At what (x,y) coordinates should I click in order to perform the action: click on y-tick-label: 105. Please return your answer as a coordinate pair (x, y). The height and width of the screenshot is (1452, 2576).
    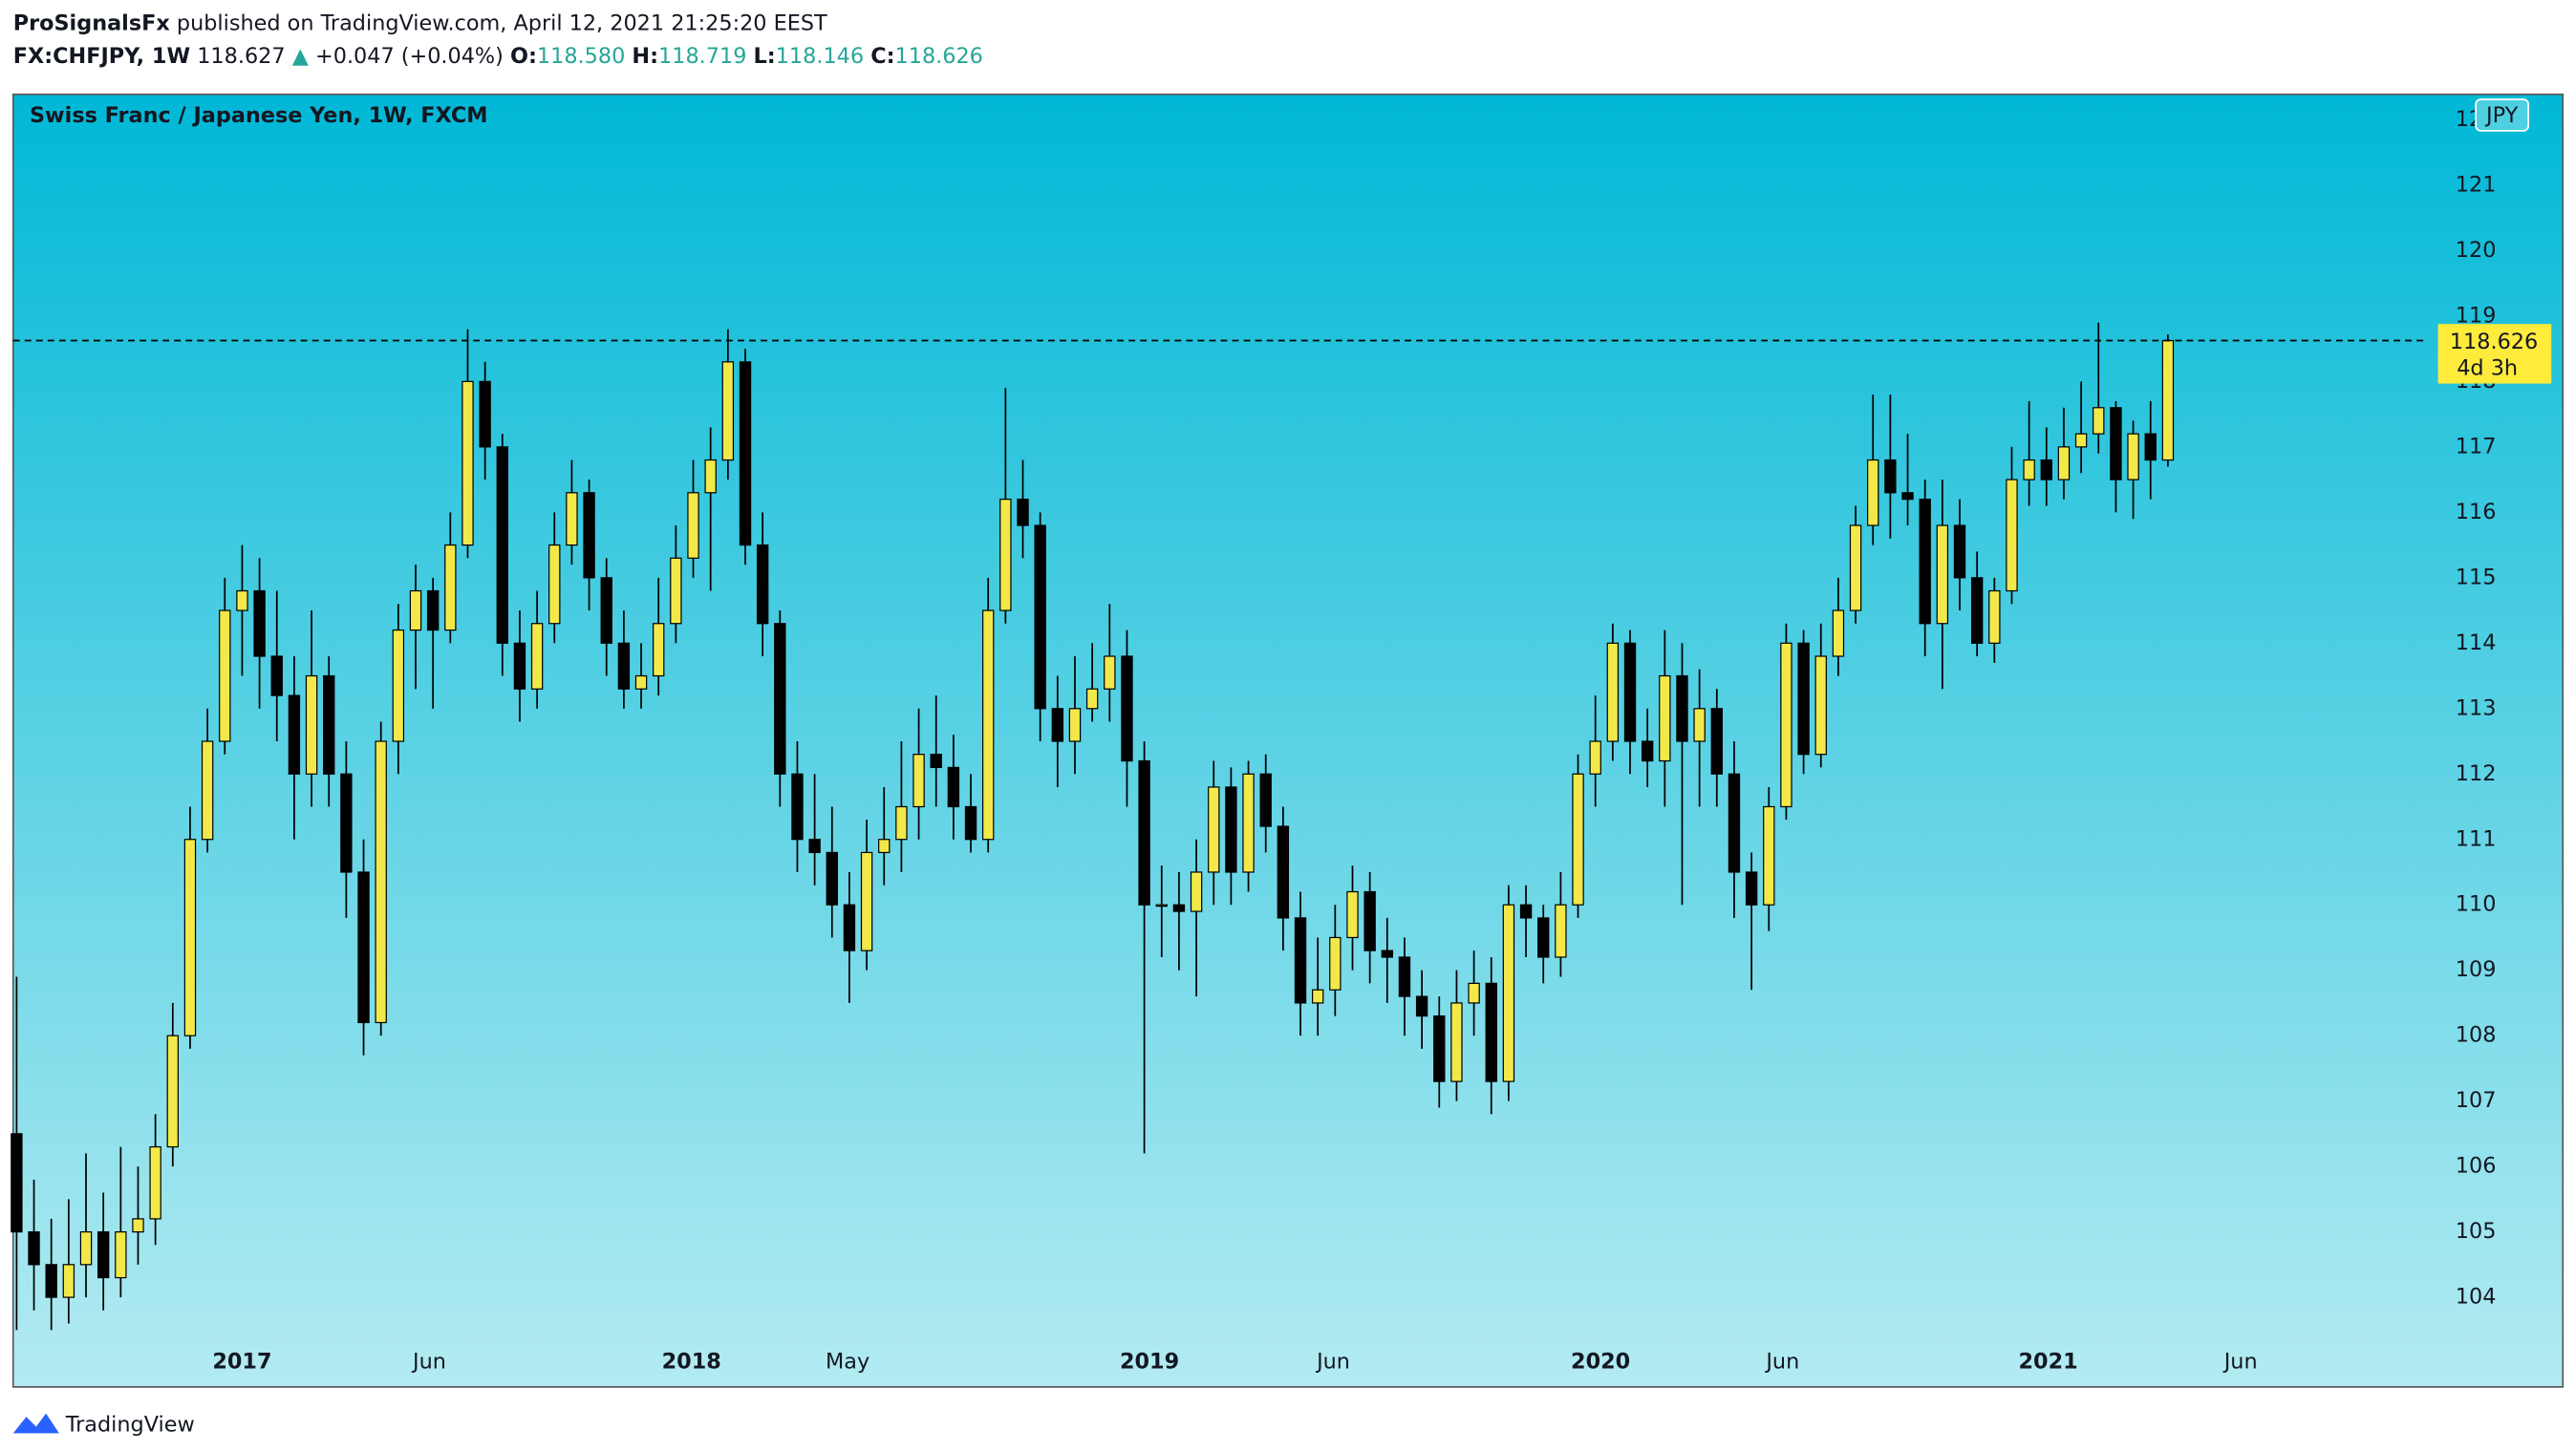
    Looking at the image, I should click on (2476, 1231).